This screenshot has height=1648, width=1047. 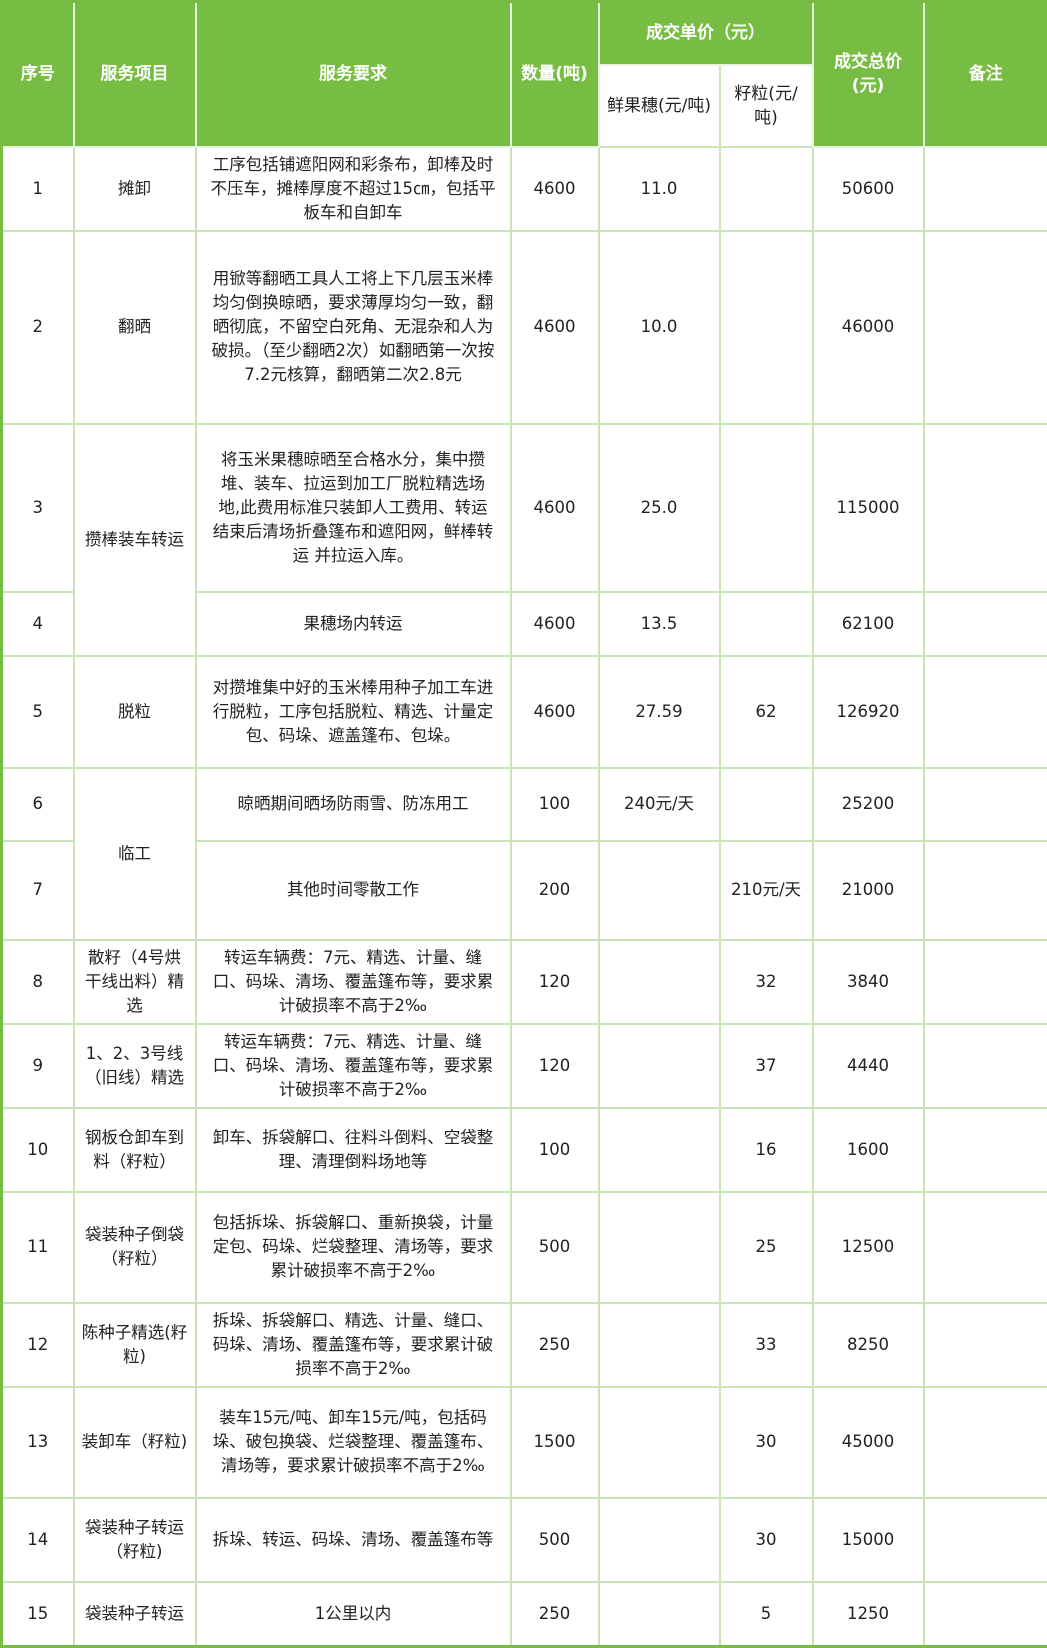 I want to click on header-seed: 籽粒(元/吨), so click(x=766, y=106).